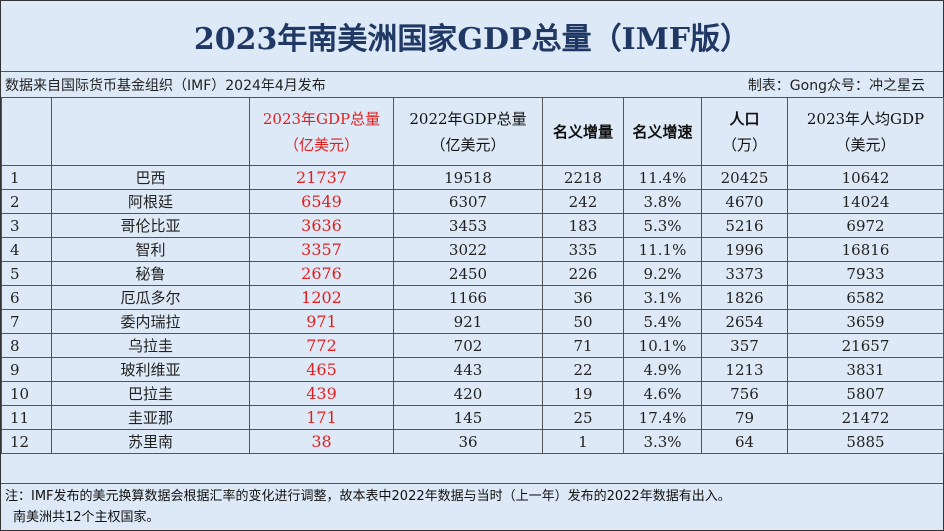 This screenshot has height=531, width=944. What do you see at coordinates (744, 249) in the screenshot?
I see `cell-population: 1996` at bounding box center [744, 249].